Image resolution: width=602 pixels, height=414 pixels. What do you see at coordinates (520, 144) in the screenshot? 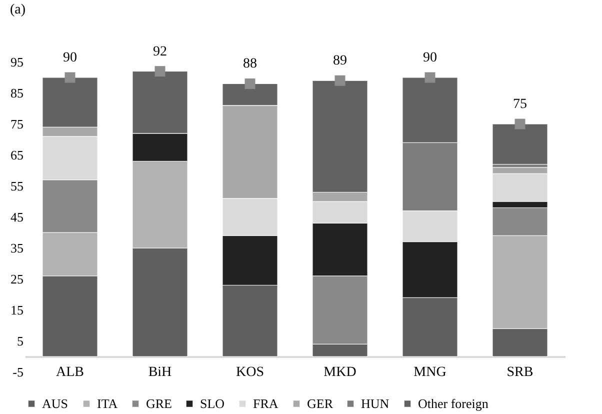
I see `bar` at bounding box center [520, 144].